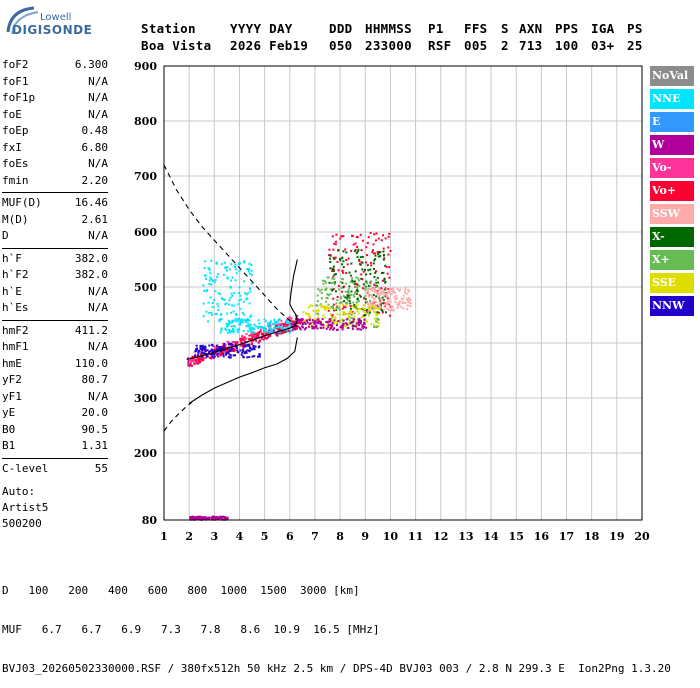 This screenshot has width=700, height=688. What do you see at coordinates (12, 147) in the screenshot?
I see `param-label: fxI` at bounding box center [12, 147].